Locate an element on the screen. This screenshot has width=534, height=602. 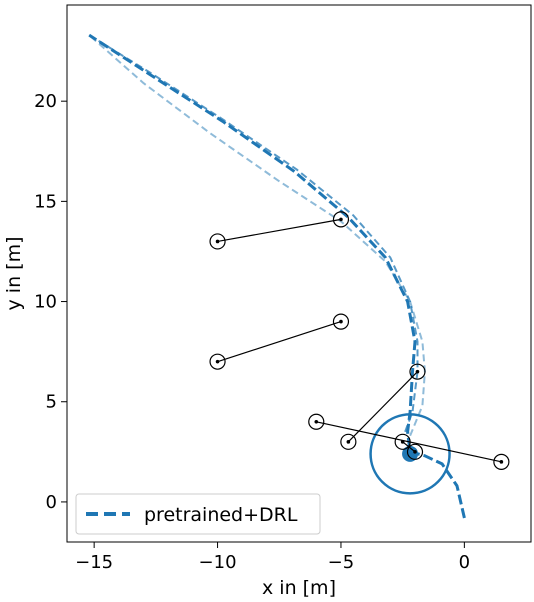
y-axis-ticks: 0 5 10 15 20 is located at coordinates (50, 302).